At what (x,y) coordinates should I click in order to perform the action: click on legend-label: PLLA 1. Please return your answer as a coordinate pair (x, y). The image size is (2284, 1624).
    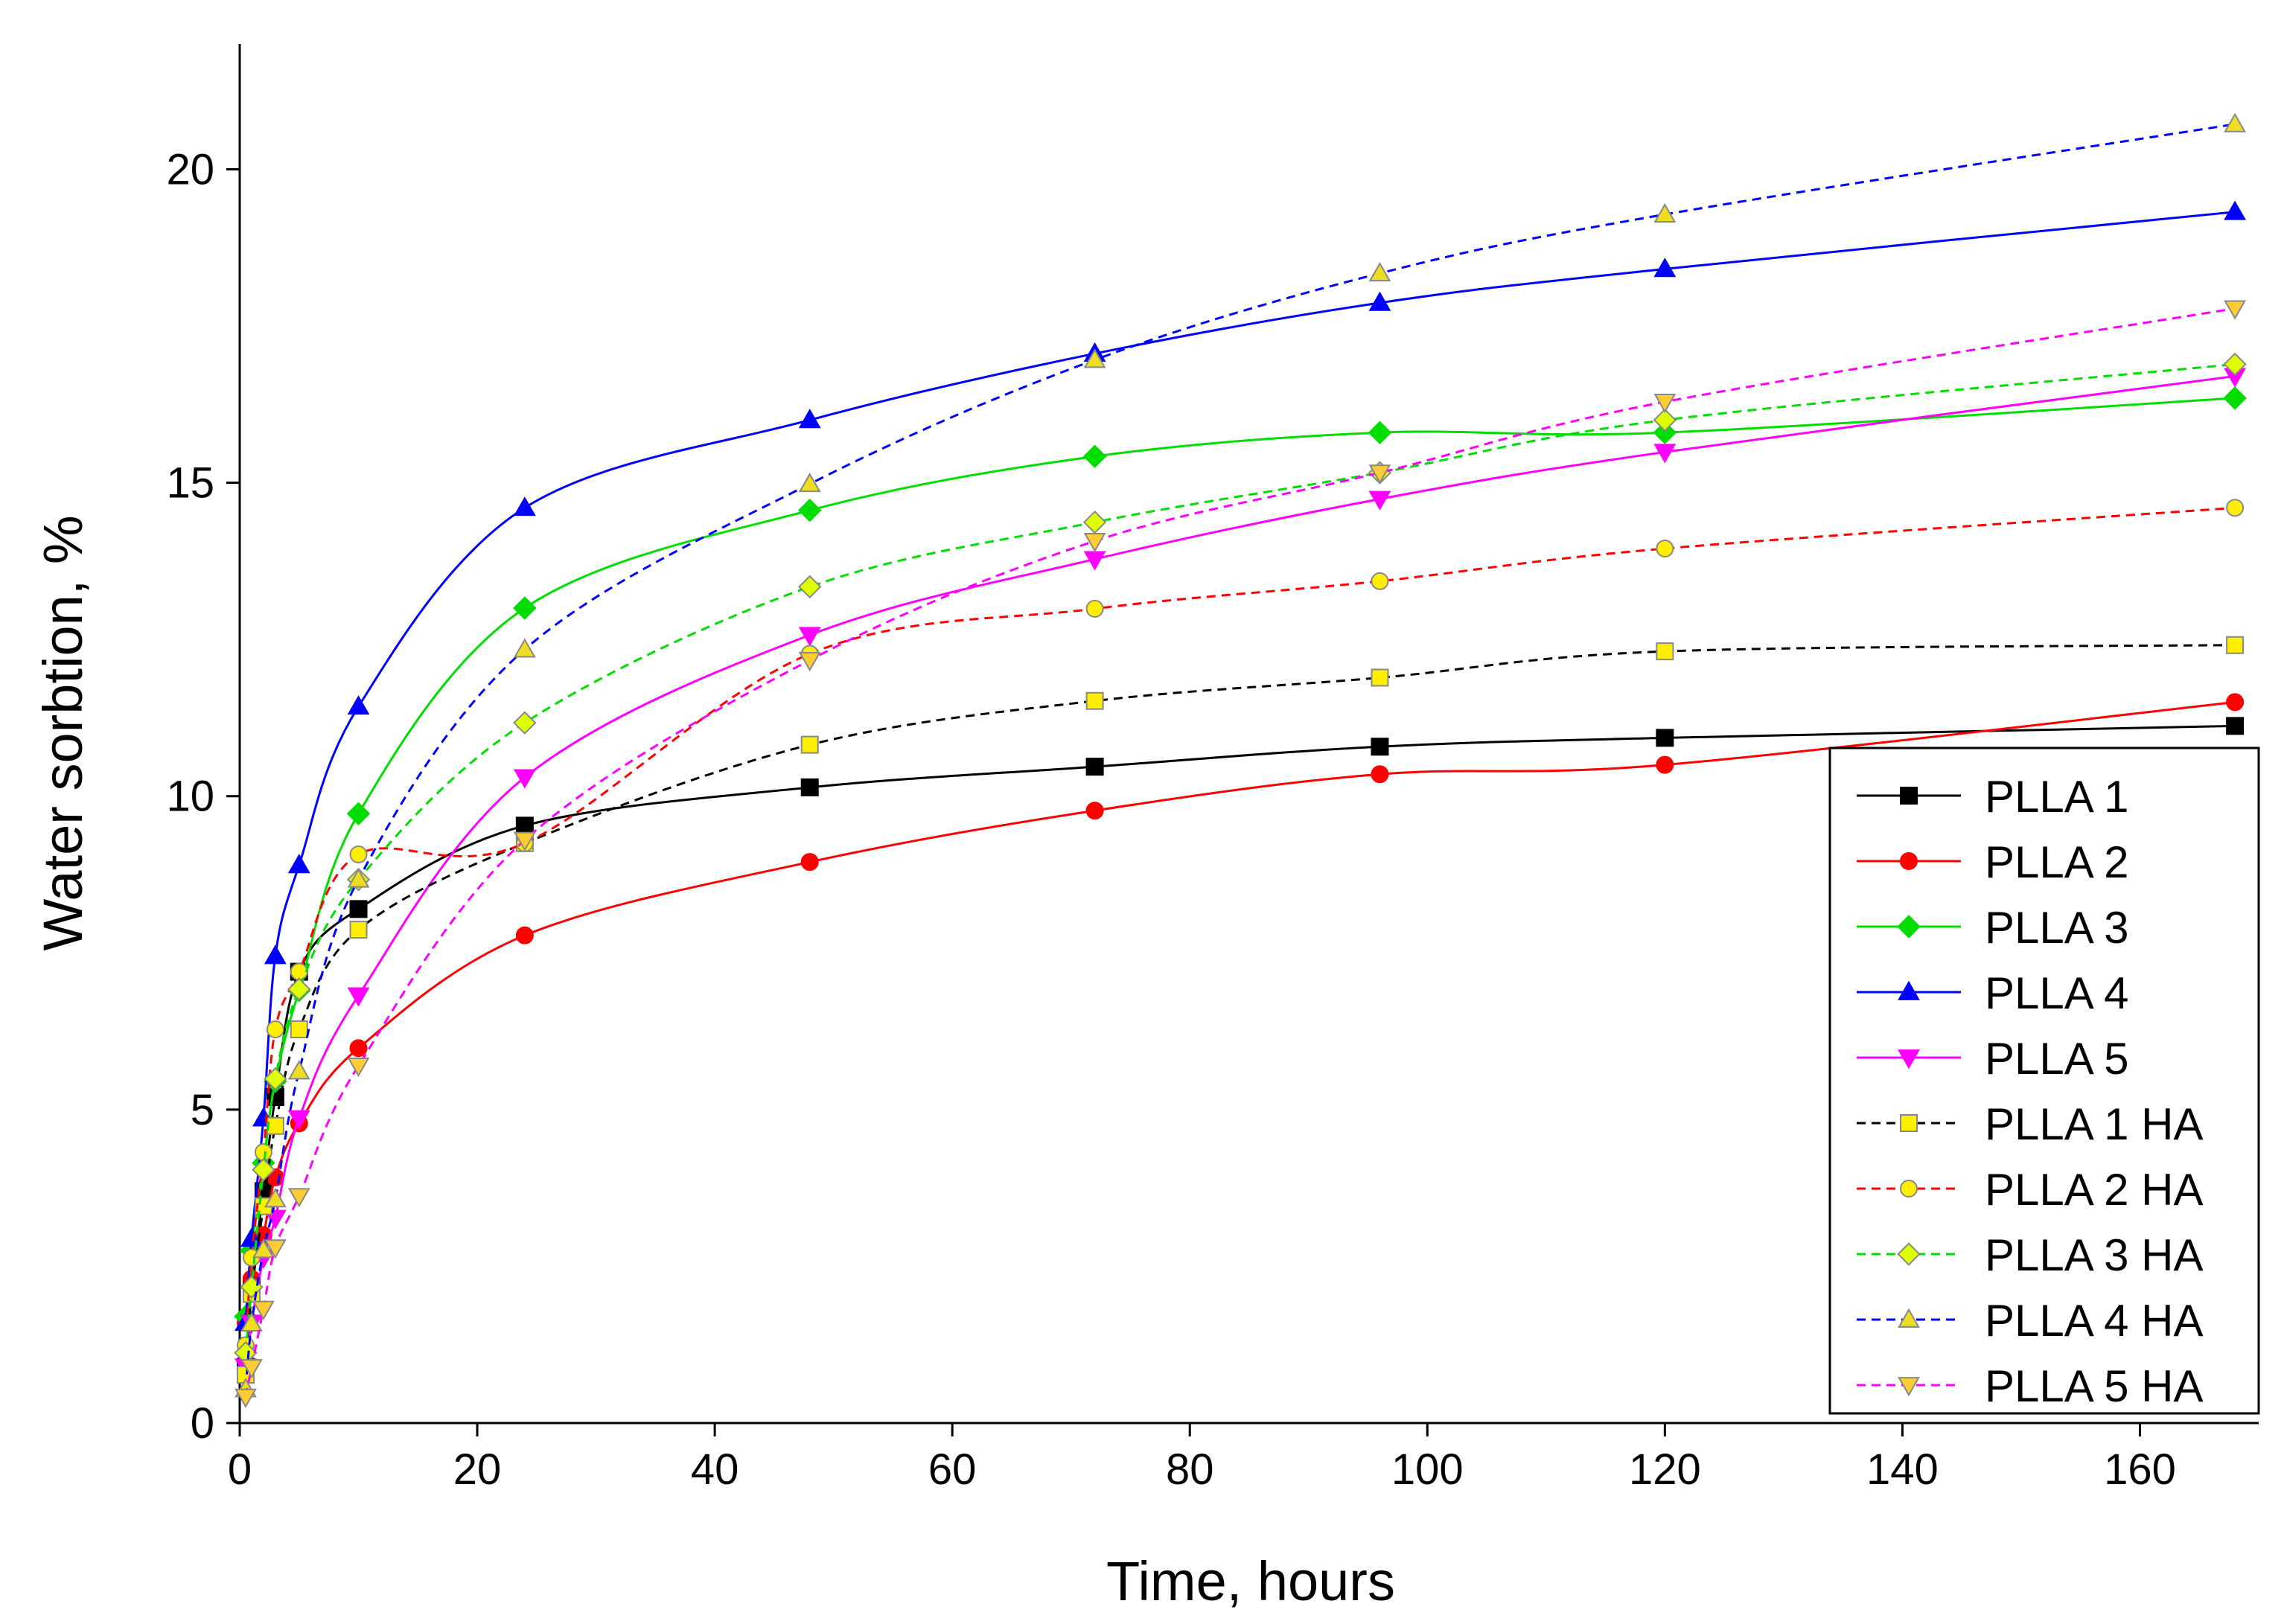
    Looking at the image, I should click on (2057, 797).